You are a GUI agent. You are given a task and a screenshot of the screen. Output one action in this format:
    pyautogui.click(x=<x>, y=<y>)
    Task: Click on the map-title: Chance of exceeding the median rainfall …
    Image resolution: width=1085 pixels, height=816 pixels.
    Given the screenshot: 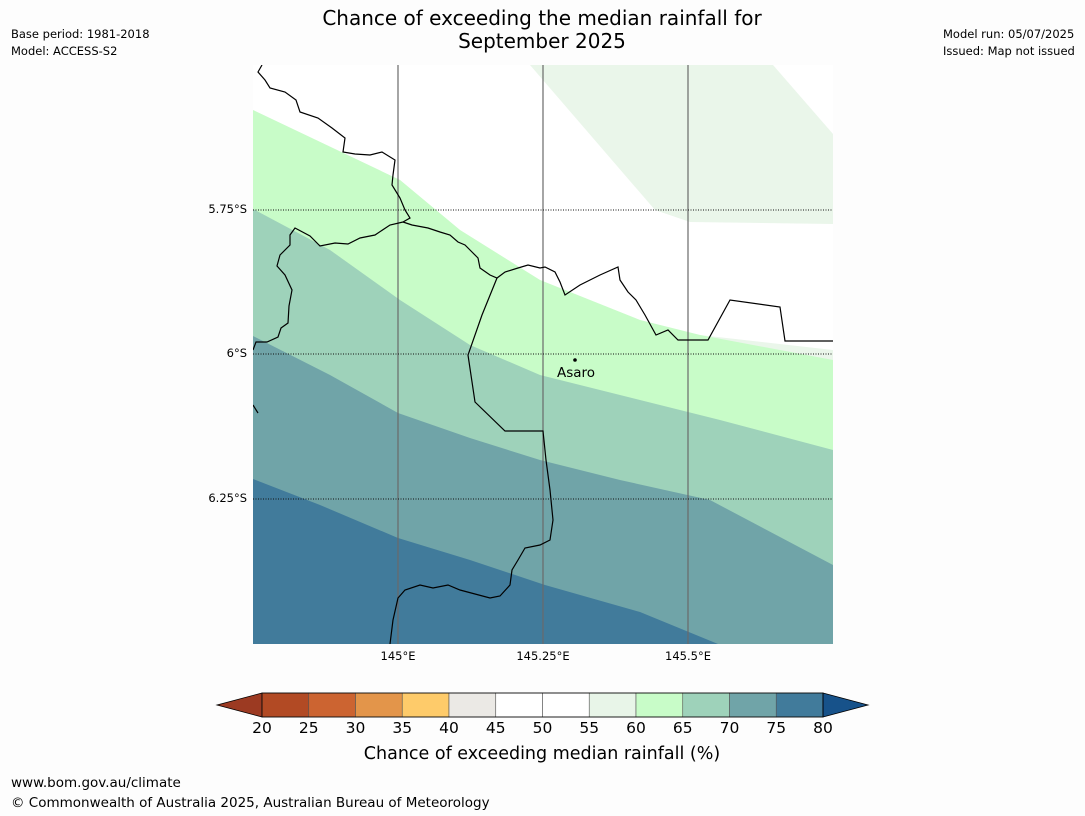 What is the action you would take?
    pyautogui.click(x=542, y=30)
    